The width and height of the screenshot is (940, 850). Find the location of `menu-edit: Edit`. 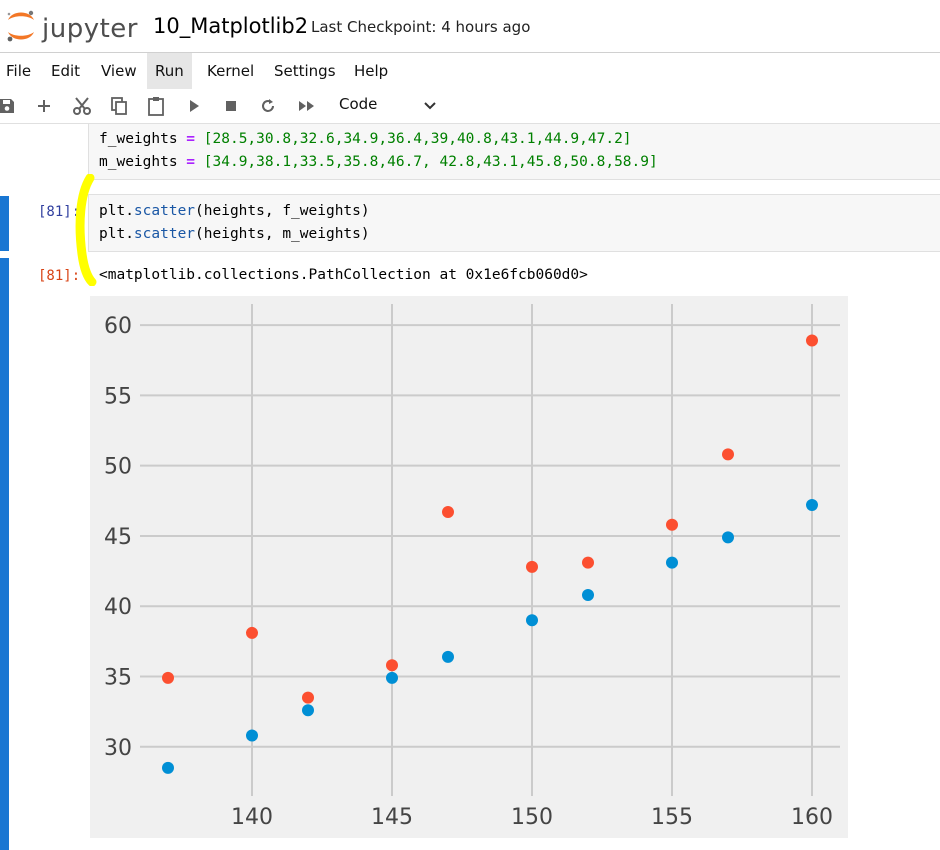

menu-edit: Edit is located at coordinates (66, 71).